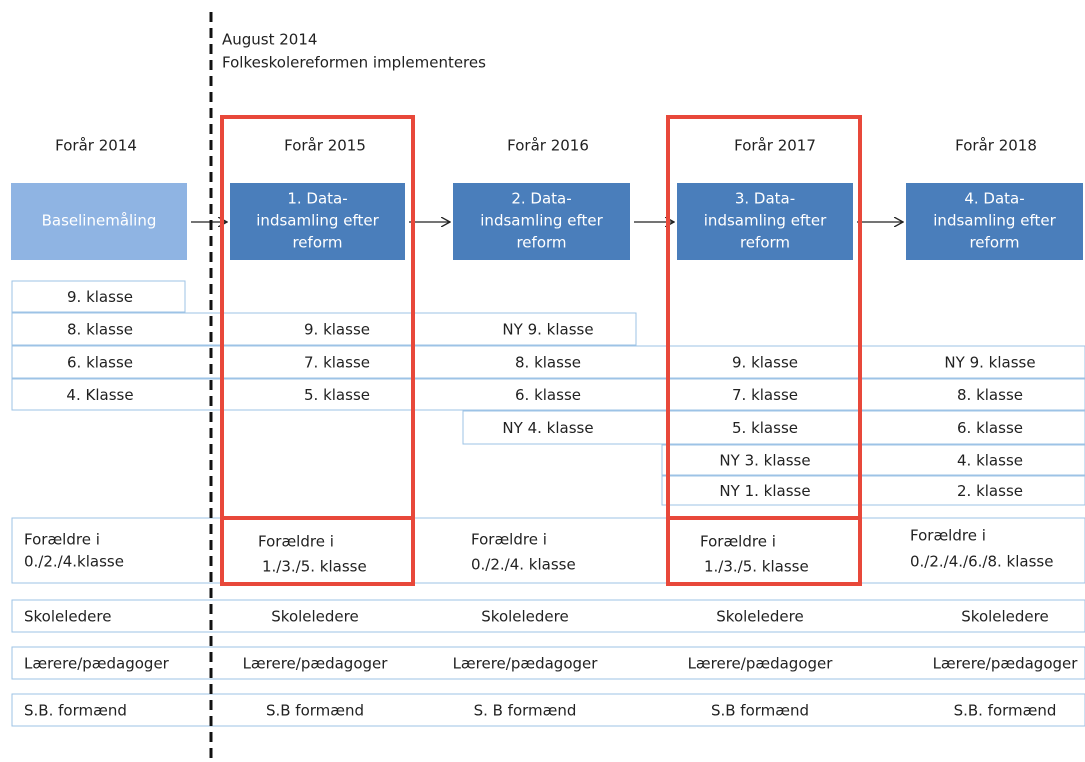  I want to click on stage-label: 2. Data-, so click(541, 199).